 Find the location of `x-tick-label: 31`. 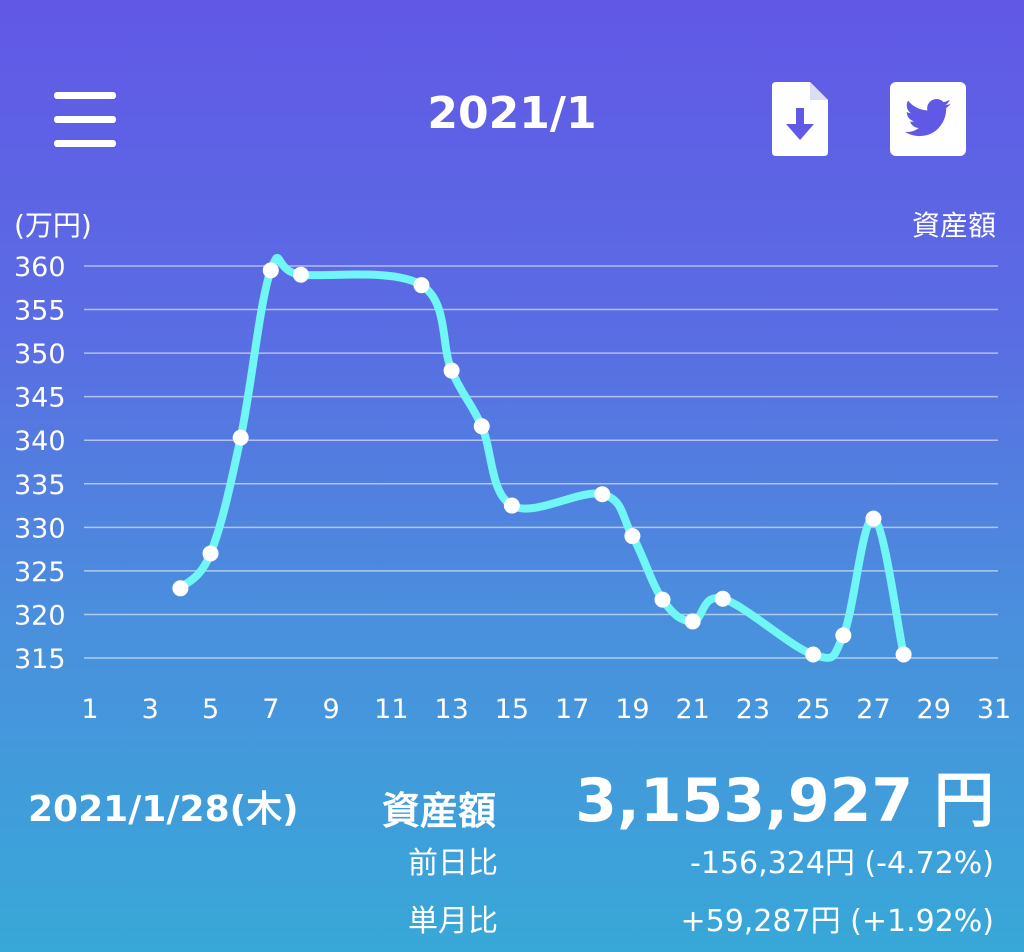

x-tick-label: 31 is located at coordinates (994, 707).